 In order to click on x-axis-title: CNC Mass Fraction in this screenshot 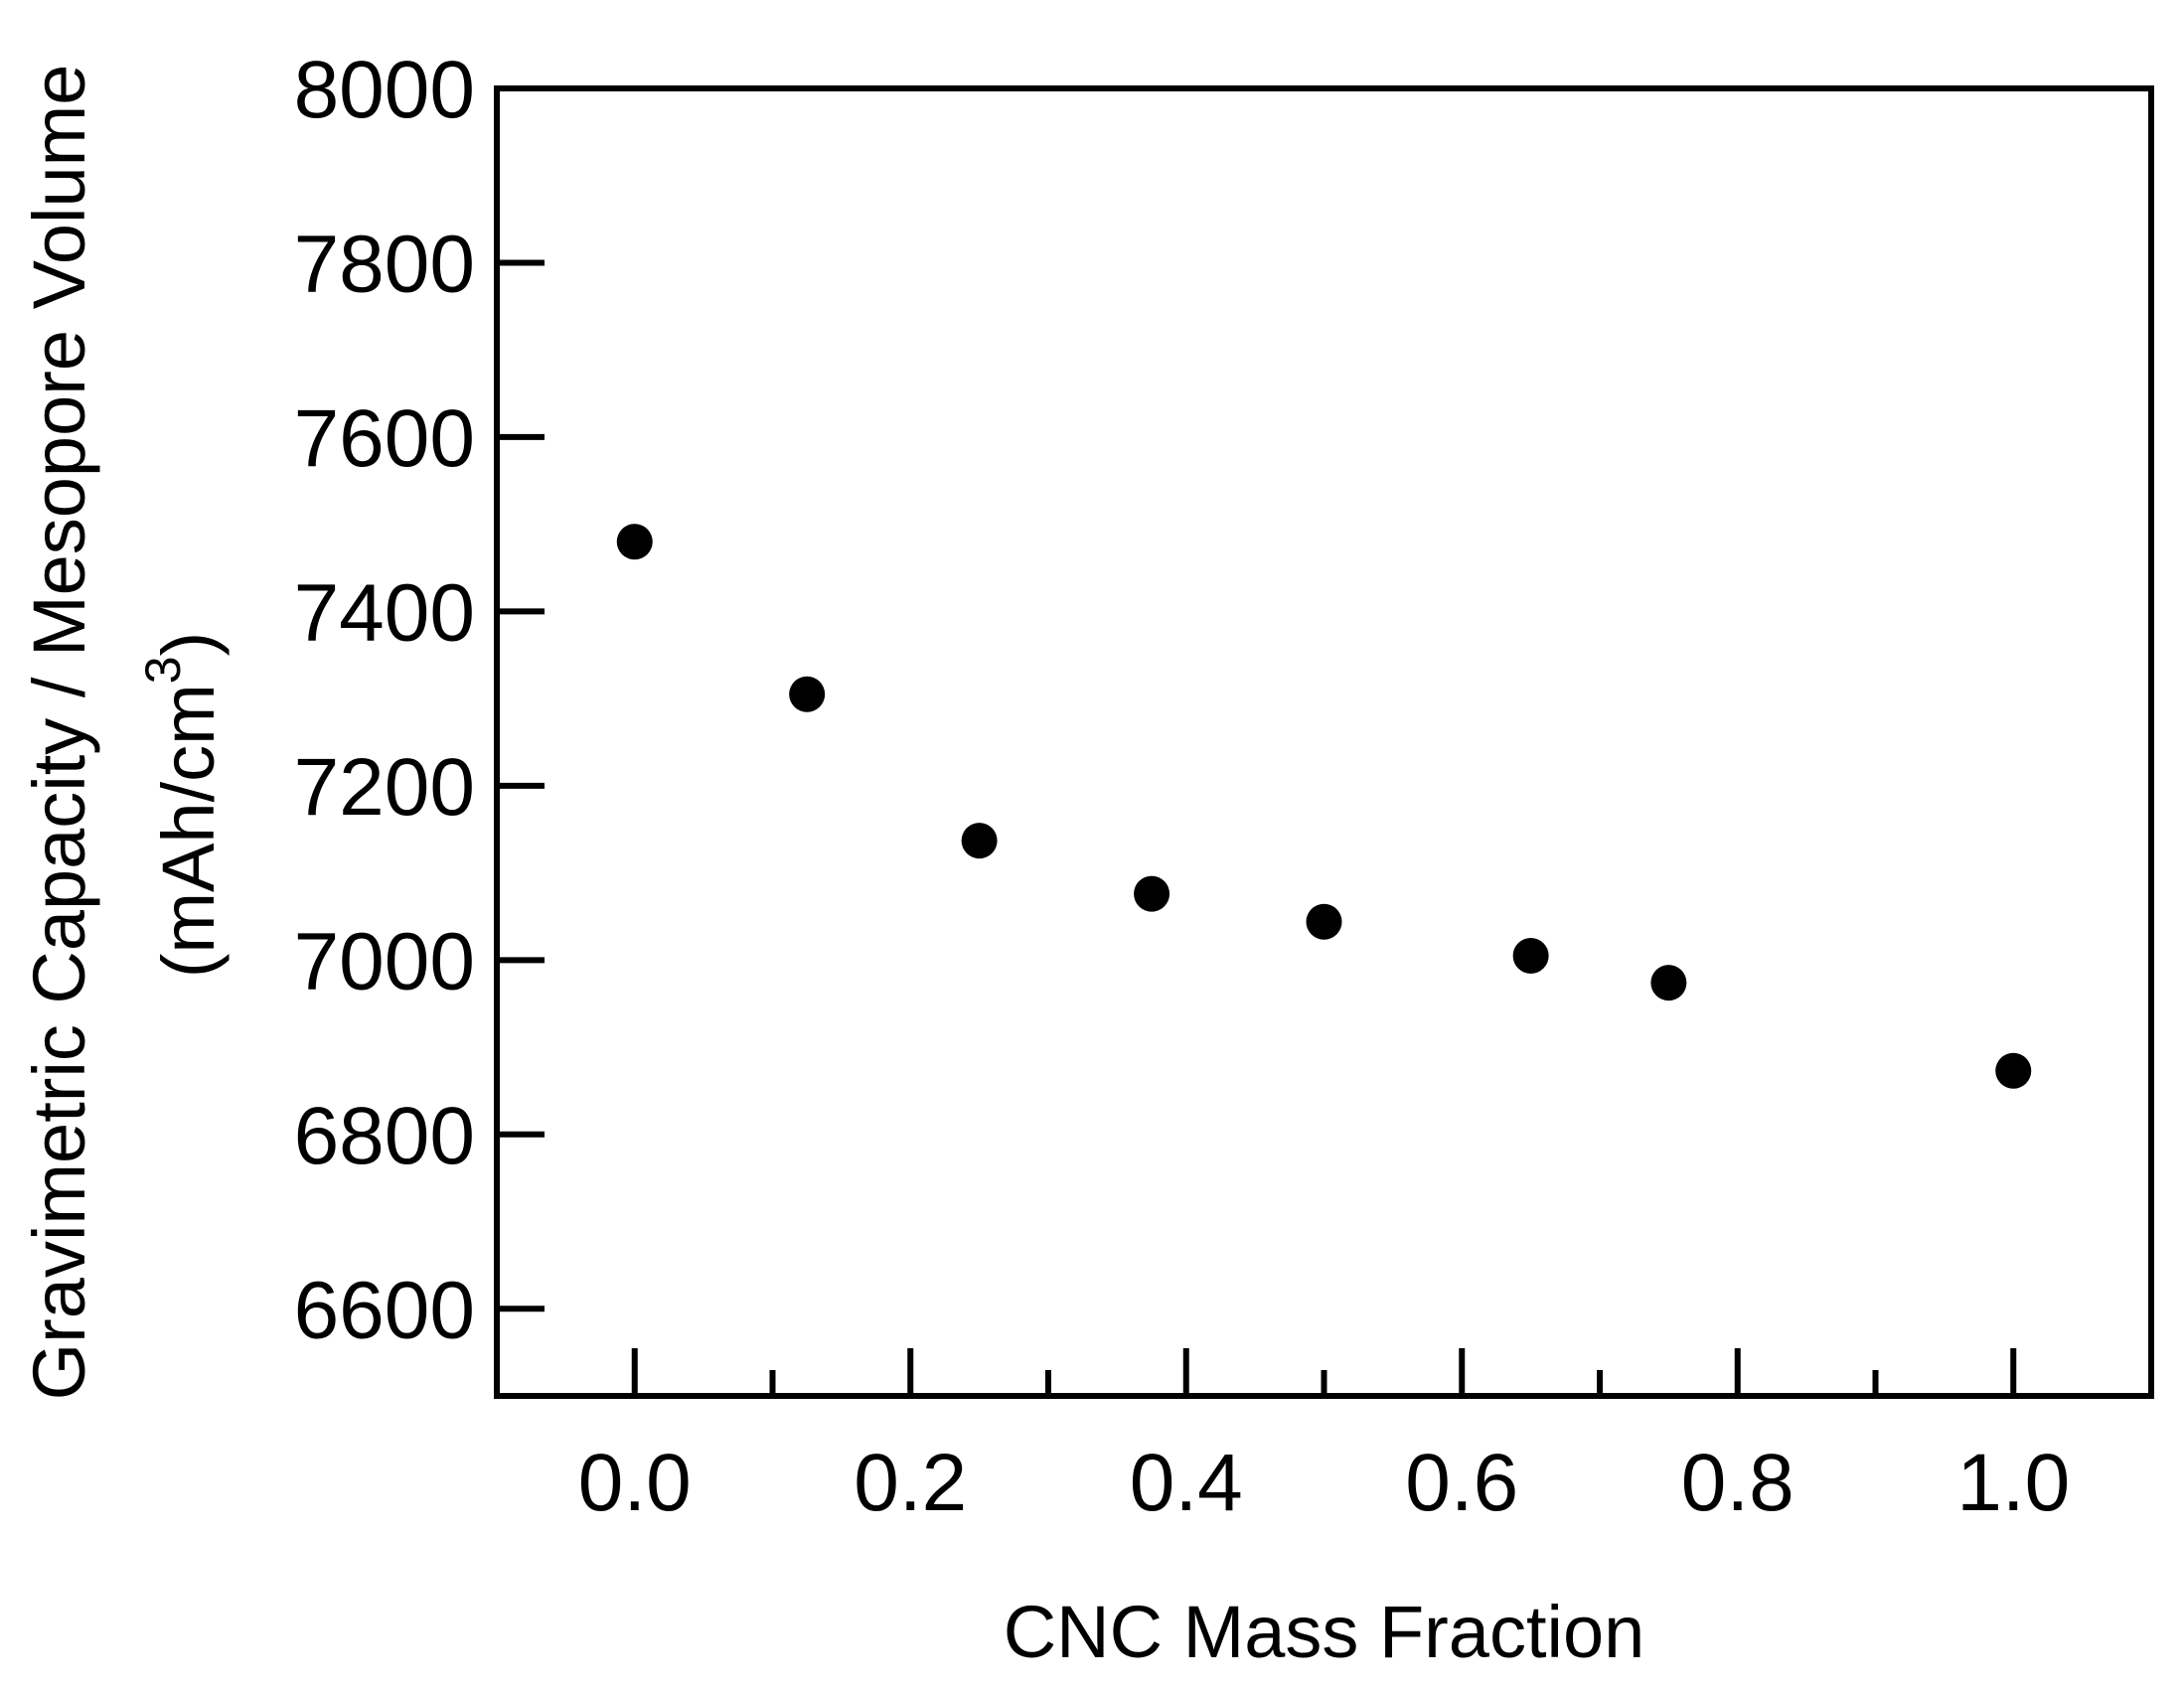, I will do `click(1324, 1632)`.